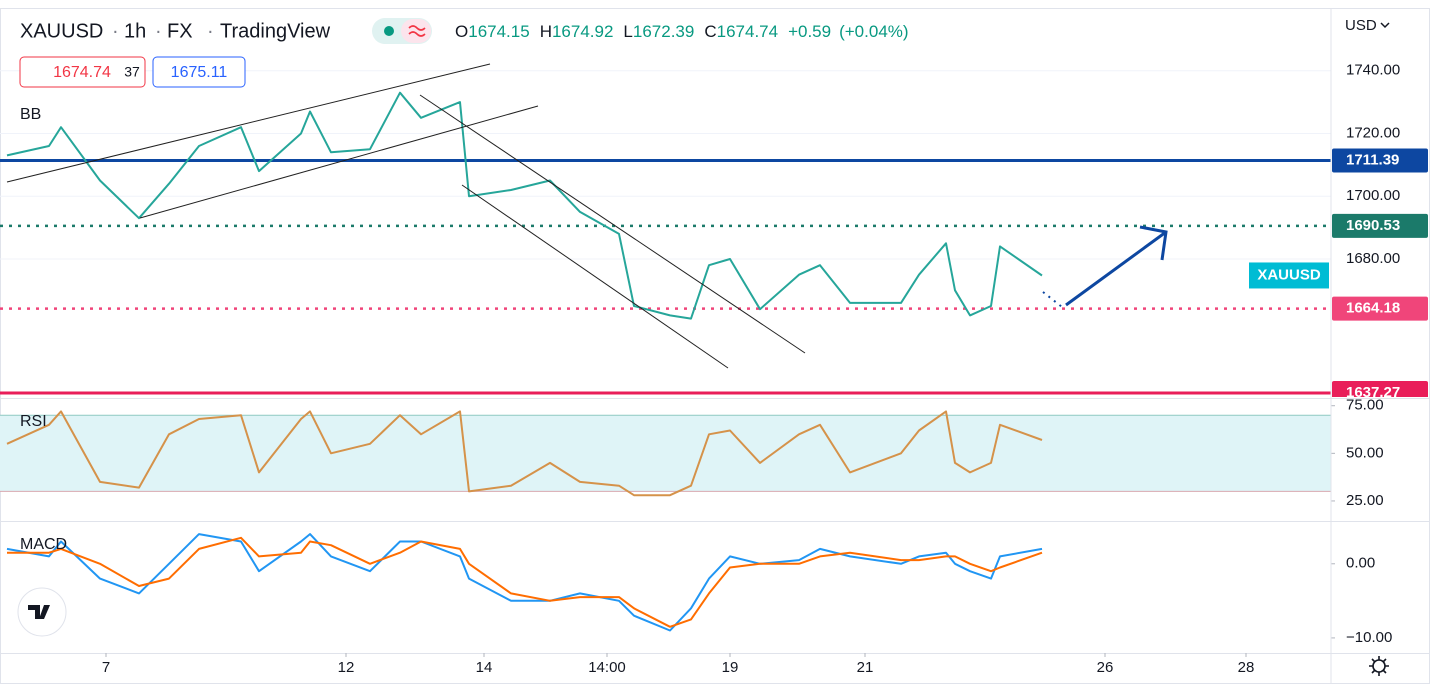 This screenshot has height=684, width=1430. Describe the element at coordinates (106, 667) in the screenshot. I see `x-tick-label: 7` at that location.